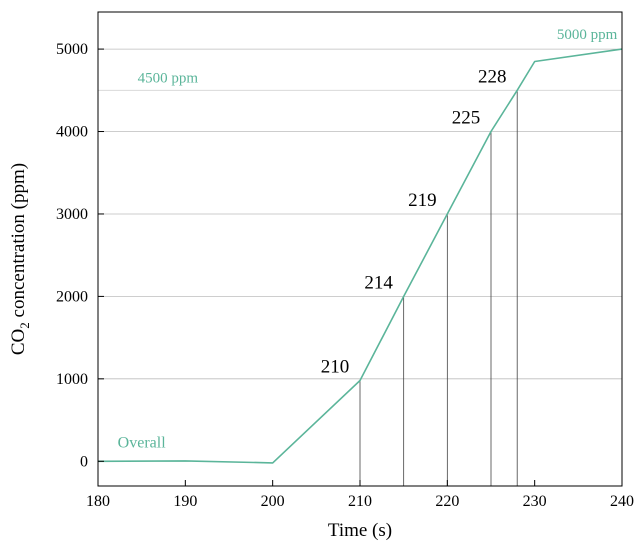 The image size is (640, 546). Describe the element at coordinates (422, 200) in the screenshot. I see `annotation-label-219: 219` at that location.